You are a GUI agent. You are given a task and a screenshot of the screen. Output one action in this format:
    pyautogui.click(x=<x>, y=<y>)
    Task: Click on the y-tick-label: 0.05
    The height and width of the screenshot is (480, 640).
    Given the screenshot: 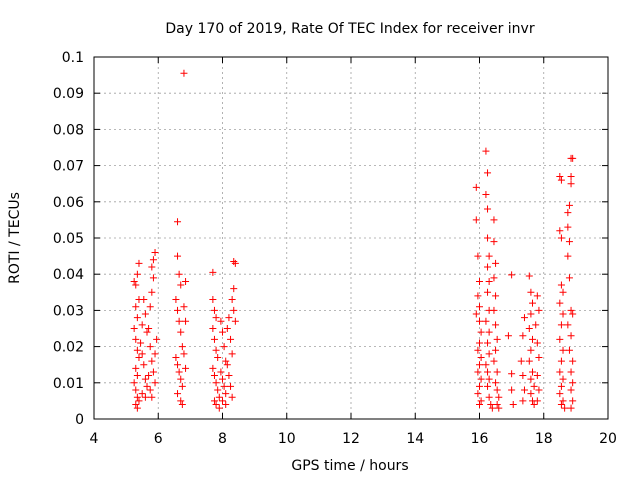 What is the action you would take?
    pyautogui.click(x=68, y=239)
    